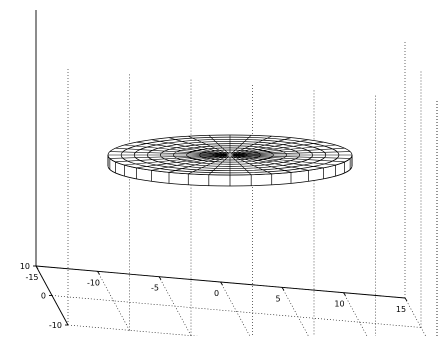  What do you see at coordinates (277, 298) in the screenshot?
I see `x-tick-label: 5` at bounding box center [277, 298].